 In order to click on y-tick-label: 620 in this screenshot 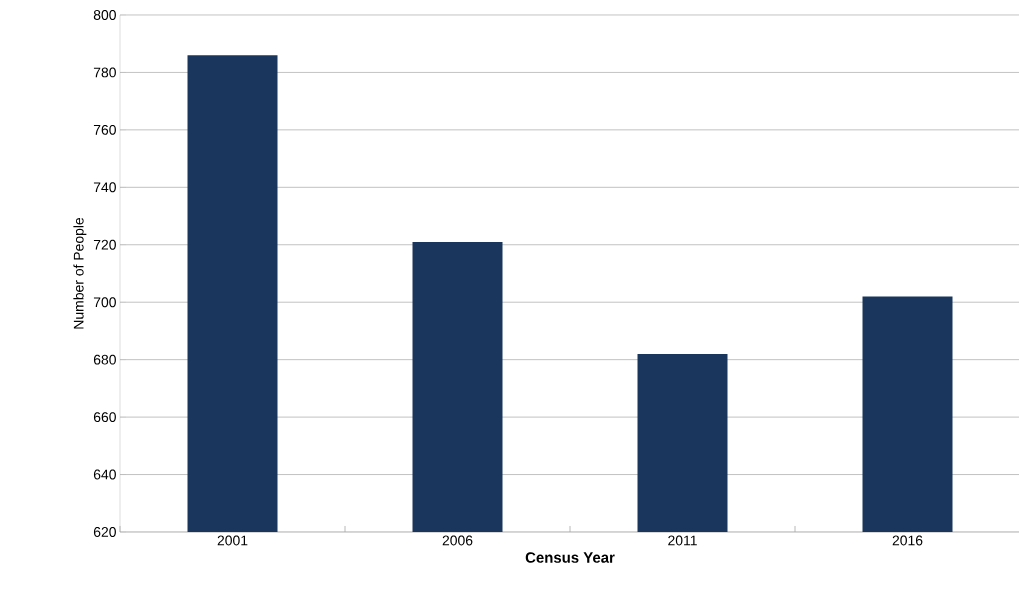, I will do `click(104, 532)`.